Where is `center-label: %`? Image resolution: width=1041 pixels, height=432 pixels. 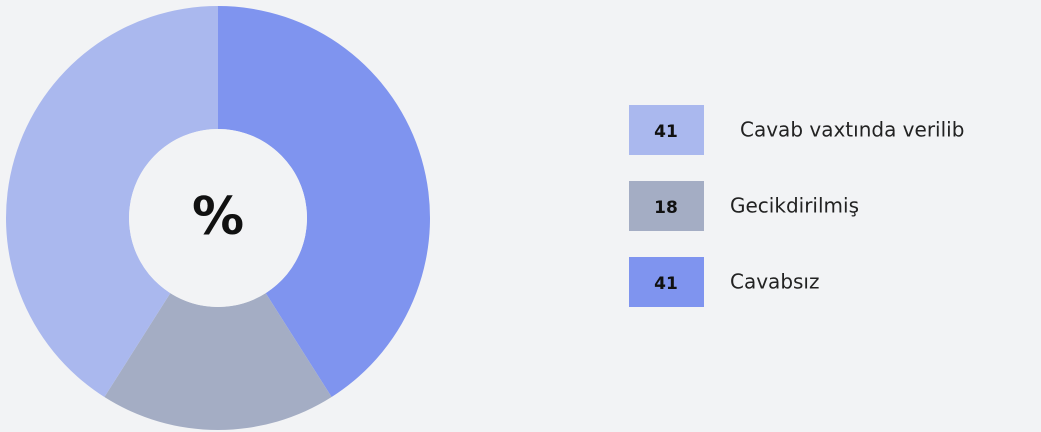 center-label: % is located at coordinates (218, 217).